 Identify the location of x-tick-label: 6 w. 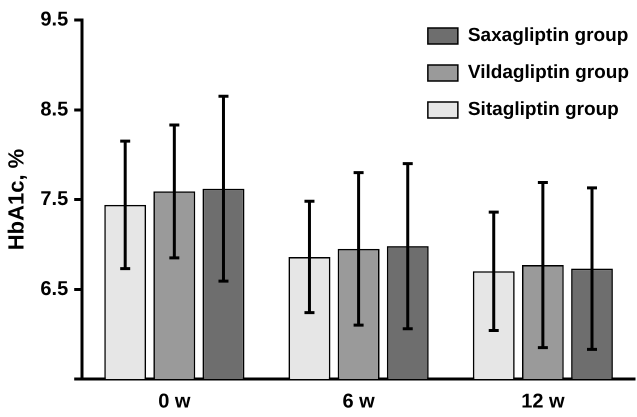
(359, 401).